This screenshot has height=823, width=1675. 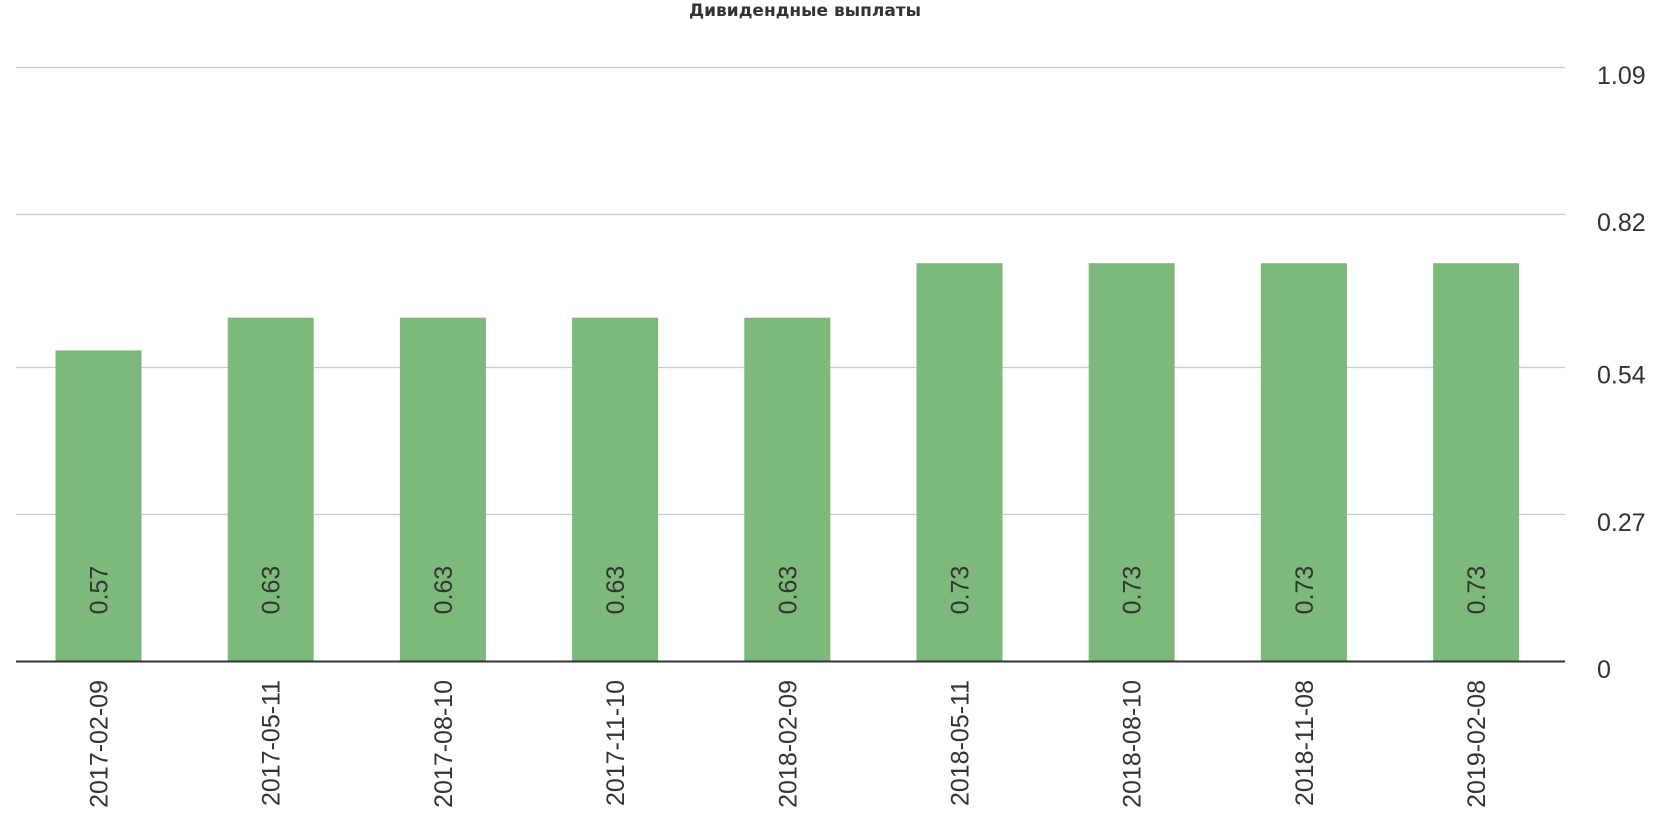 What do you see at coordinates (616, 743) in the screenshot?
I see `x-tick-label: 2017-11-10` at bounding box center [616, 743].